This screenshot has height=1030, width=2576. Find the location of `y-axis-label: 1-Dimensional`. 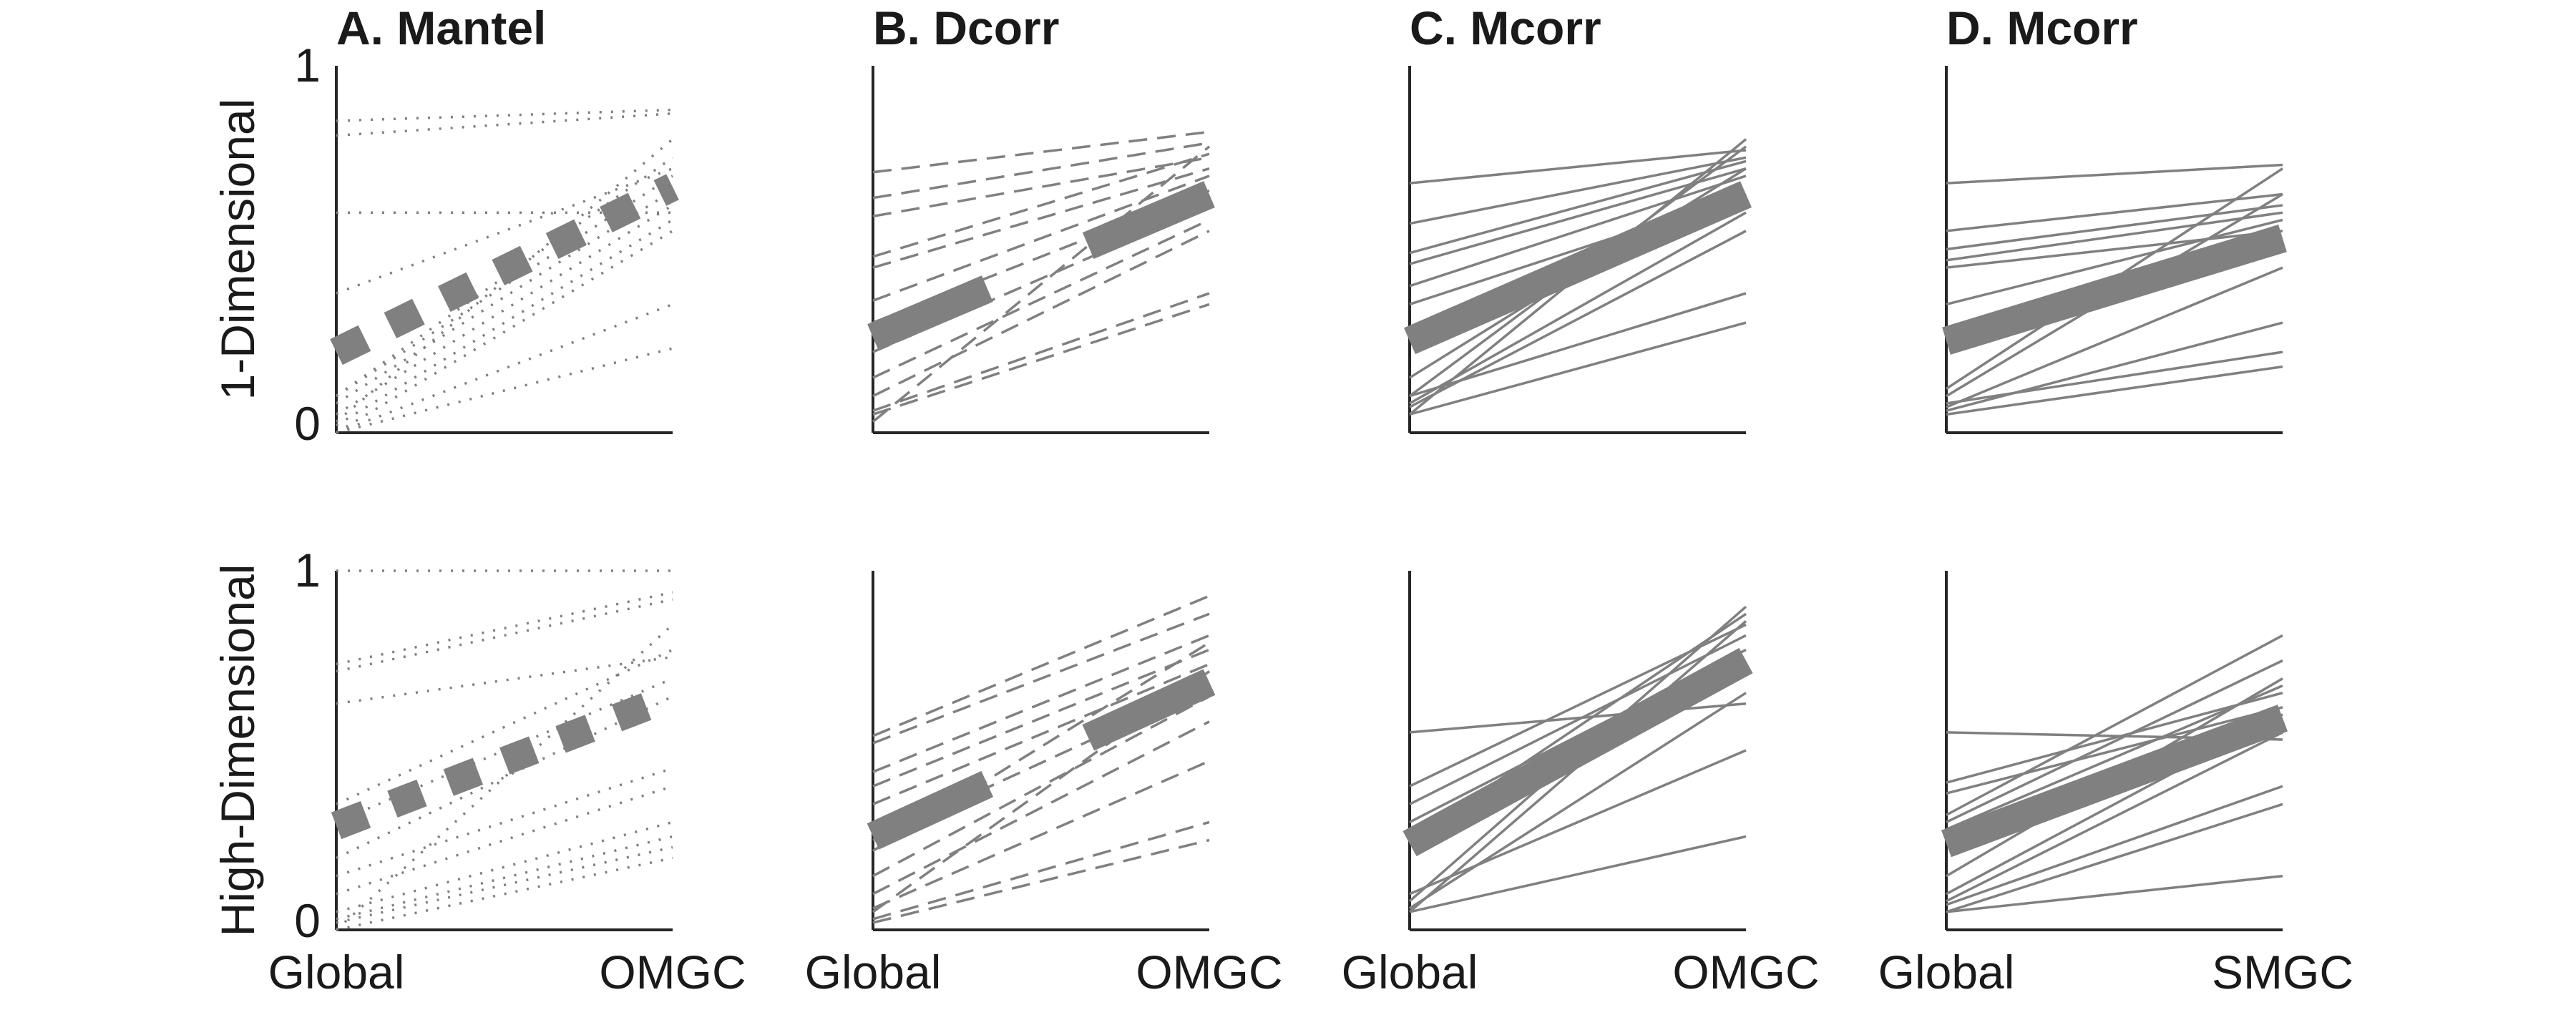

y-axis-label: 1-Dimensional is located at coordinates (237, 250).